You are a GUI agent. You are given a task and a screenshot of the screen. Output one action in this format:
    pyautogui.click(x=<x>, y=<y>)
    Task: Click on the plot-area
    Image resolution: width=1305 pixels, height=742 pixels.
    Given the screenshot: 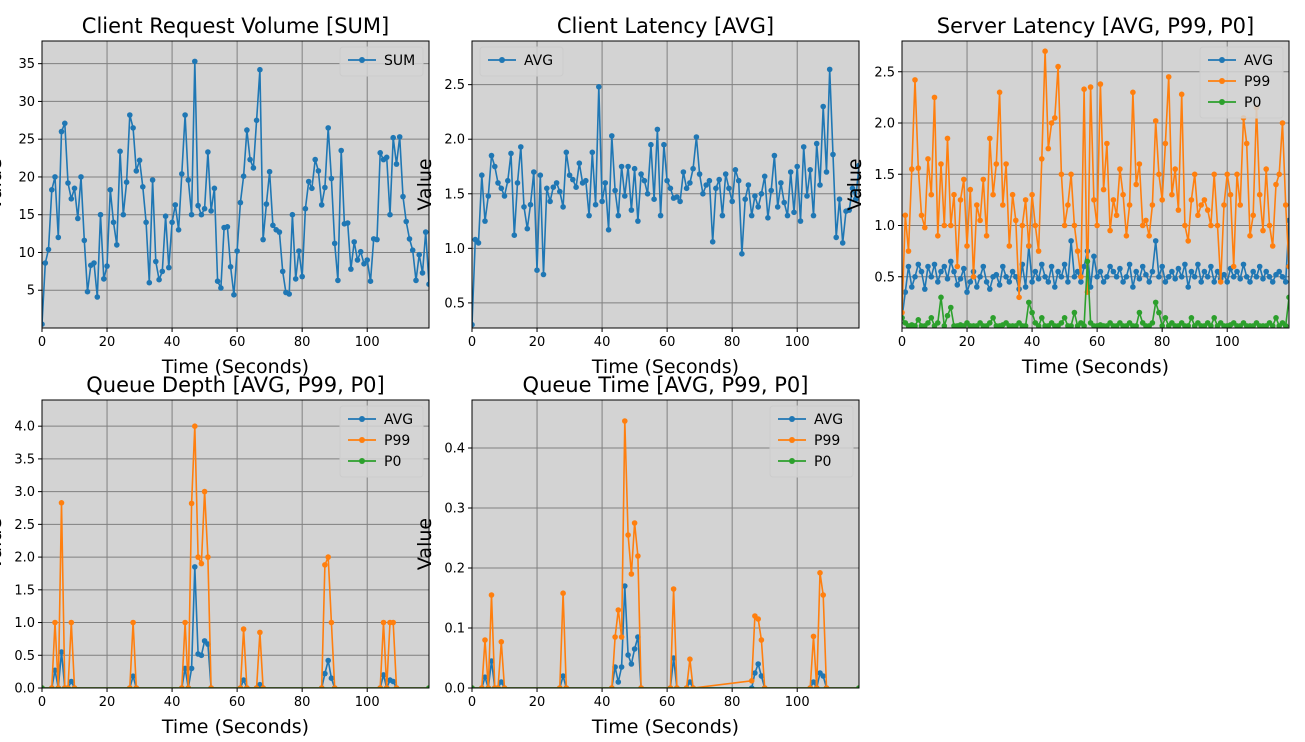 What is the action you would take?
    pyautogui.click(x=235, y=184)
    